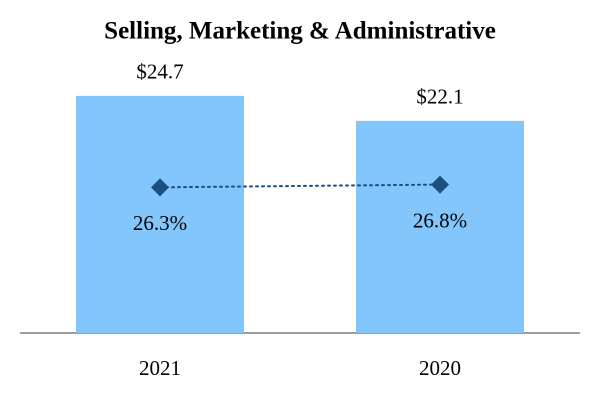 The image size is (600, 400). What do you see at coordinates (300, 31) in the screenshot?
I see `chart-title: Selling, Marketing & Administrative` at bounding box center [300, 31].